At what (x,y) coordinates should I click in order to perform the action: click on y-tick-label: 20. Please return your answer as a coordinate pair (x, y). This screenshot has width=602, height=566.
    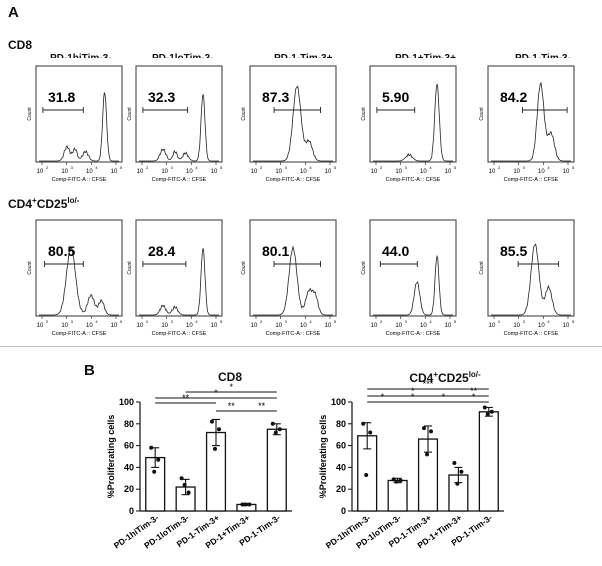
    Looking at the image, I should click on (129, 489).